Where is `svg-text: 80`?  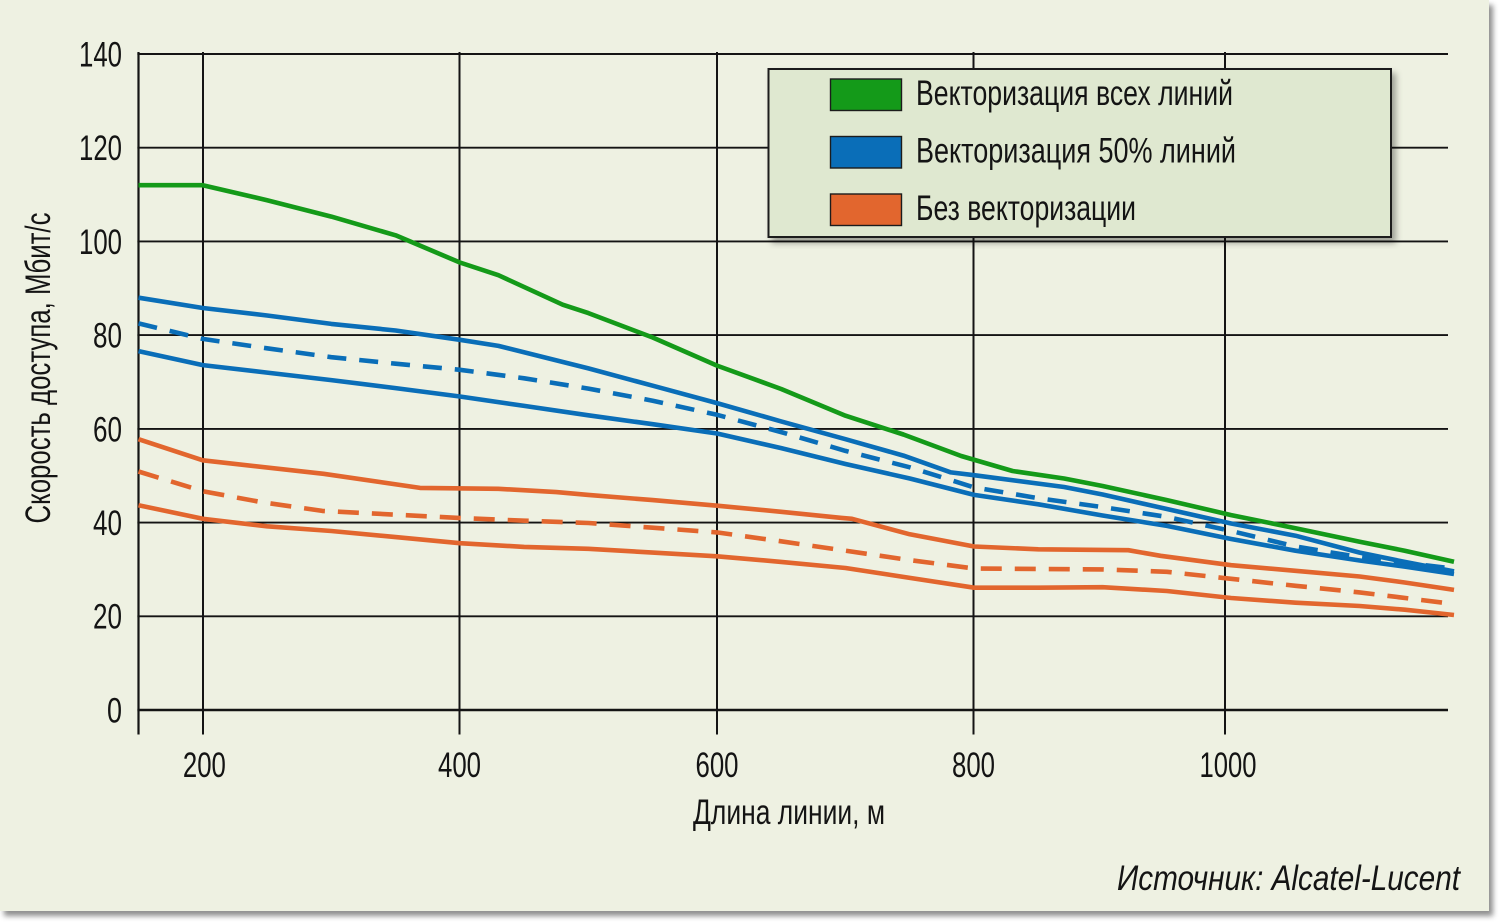 svg-text: 80 is located at coordinates (107, 336).